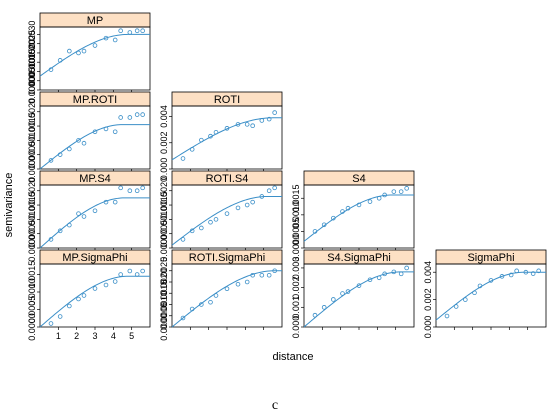  Describe the element at coordinates (164, 248) in the screenshot. I see `y-tick-label-roti-s4-0: 0.0000` at that location.